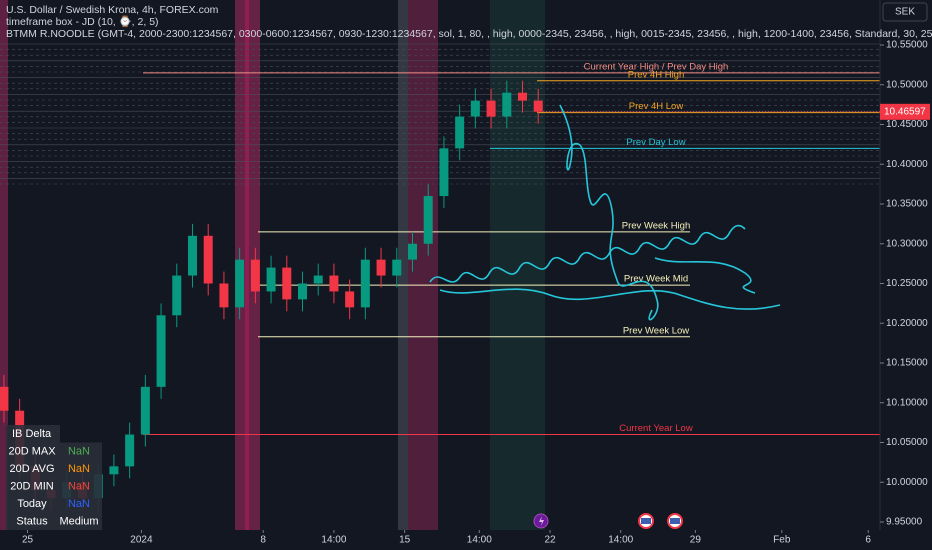  Describe the element at coordinates (32, 504) in the screenshot. I see `table-label: Today` at that location.